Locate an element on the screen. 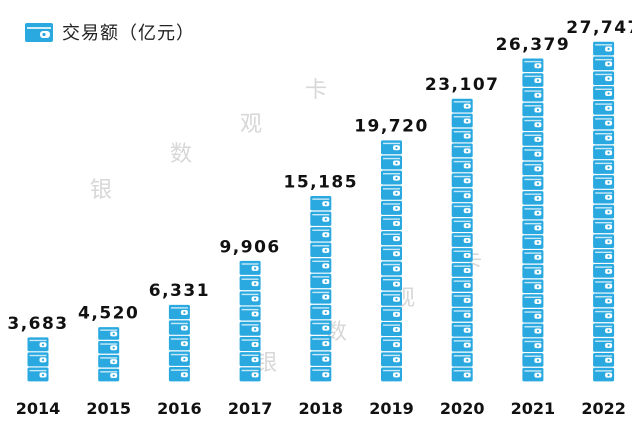  bar-2015 is located at coordinates (109, 354).